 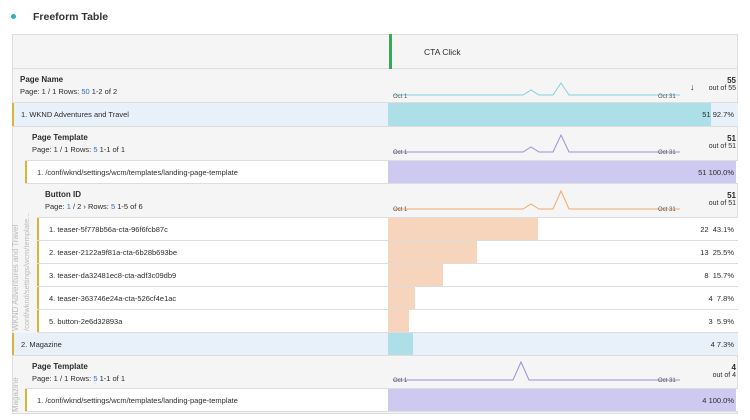 I want to click on dimension-header-page-name: Page Name Page: 1 / 1 Rows: 50 1-2 of 2, so click(x=375, y=86).